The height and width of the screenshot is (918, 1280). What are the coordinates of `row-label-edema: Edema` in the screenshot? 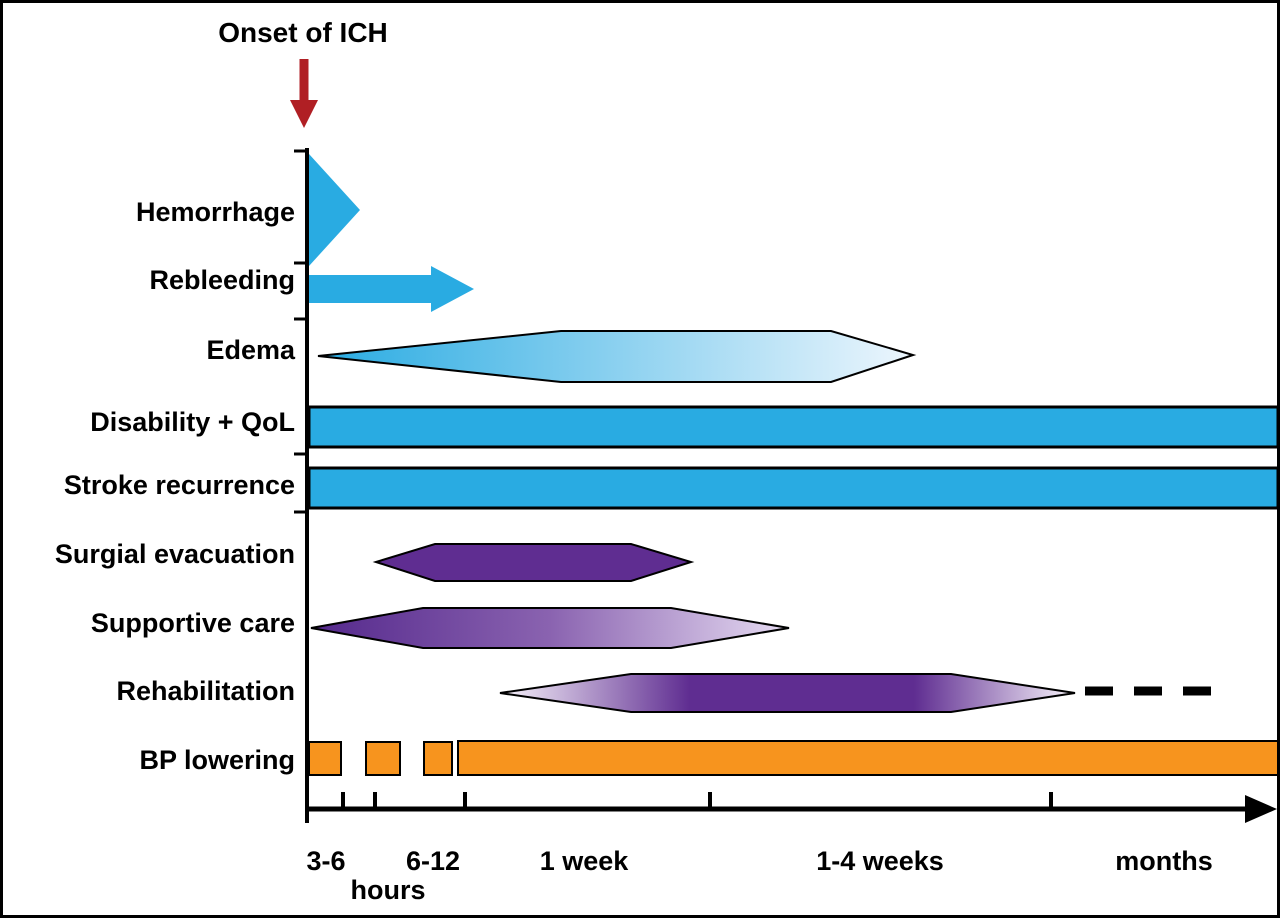 It's located at (250, 350).